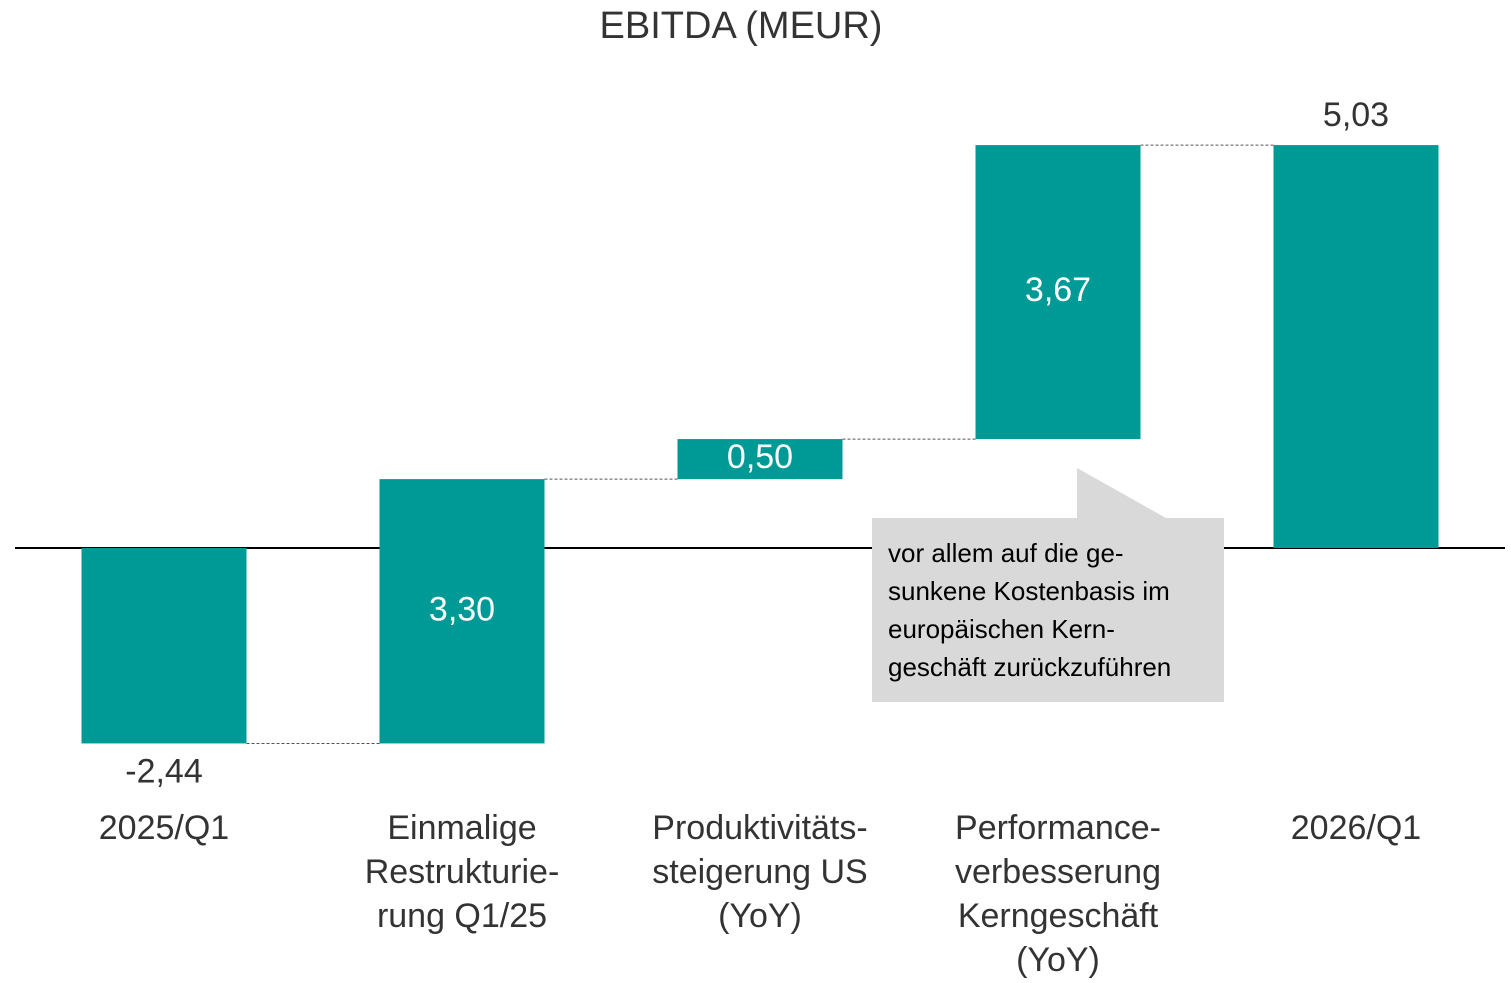 The height and width of the screenshot is (983, 1511). Describe the element at coordinates (759, 872) in the screenshot. I see `x-tick-label: steigerung US` at that location.